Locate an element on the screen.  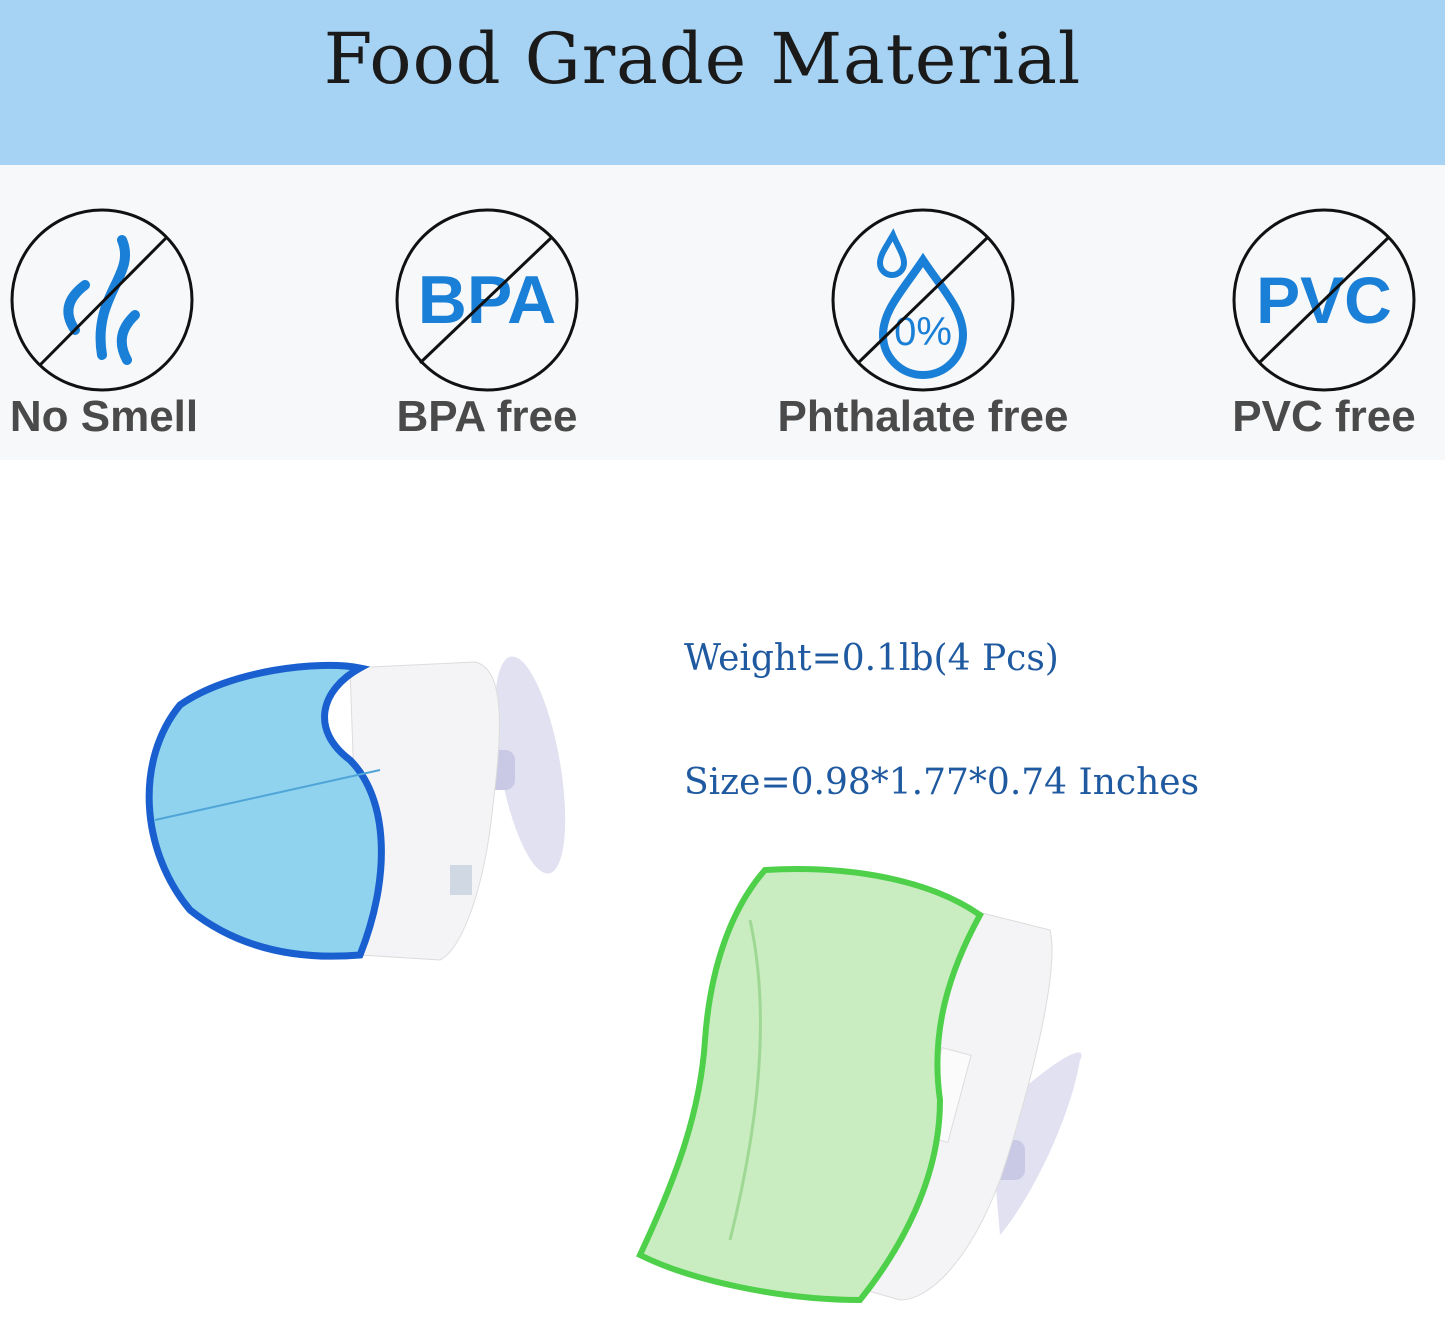
no-smell-icon is located at coordinates (102, 300).